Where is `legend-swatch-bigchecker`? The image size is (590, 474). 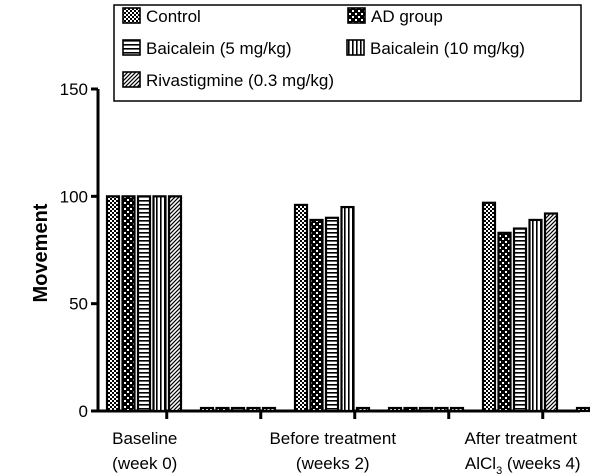
legend-swatch-bigchecker is located at coordinates (356, 15).